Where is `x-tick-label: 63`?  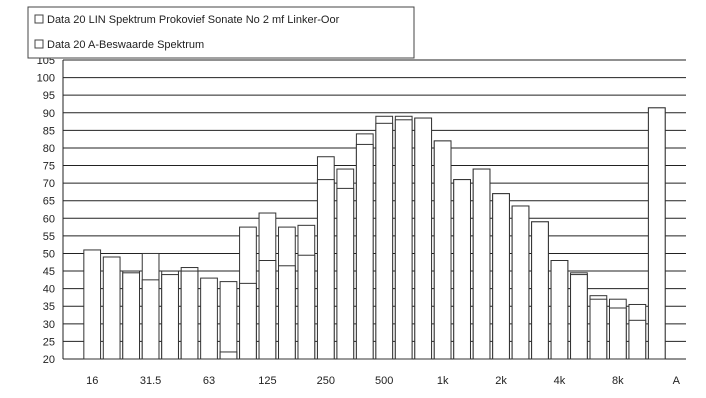
x-tick-label: 63 is located at coordinates (209, 381).